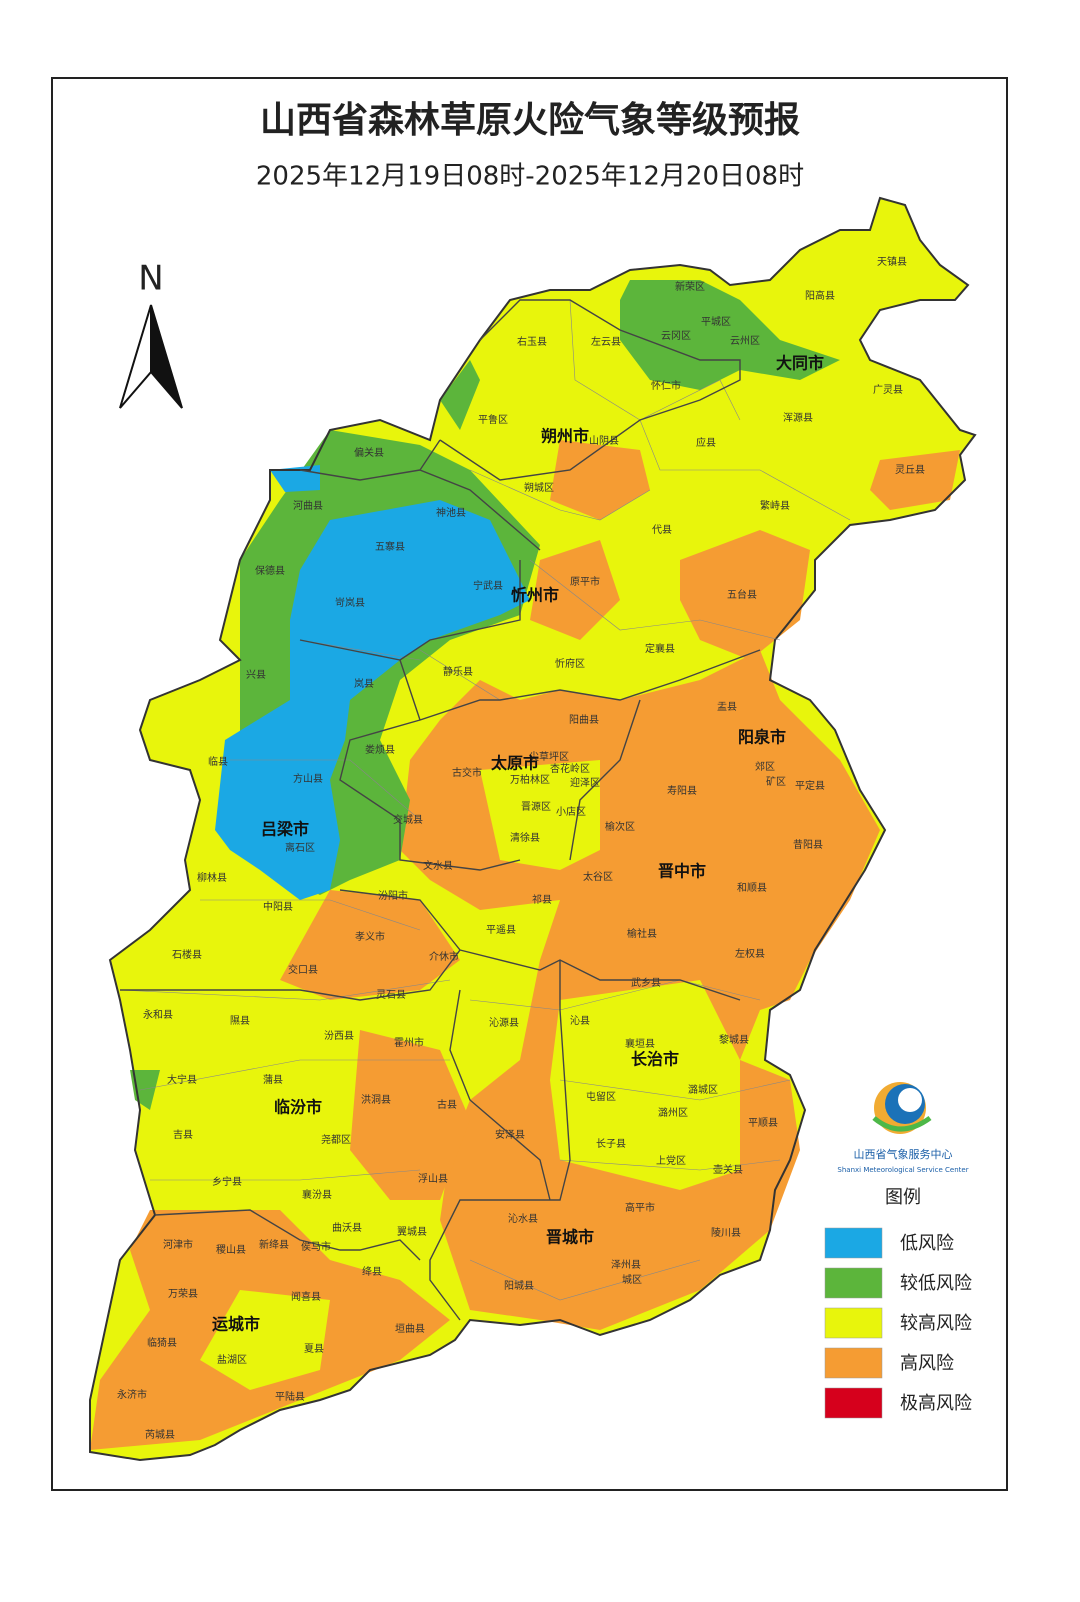  I want to click on county-label: 神池县, so click(451, 512).